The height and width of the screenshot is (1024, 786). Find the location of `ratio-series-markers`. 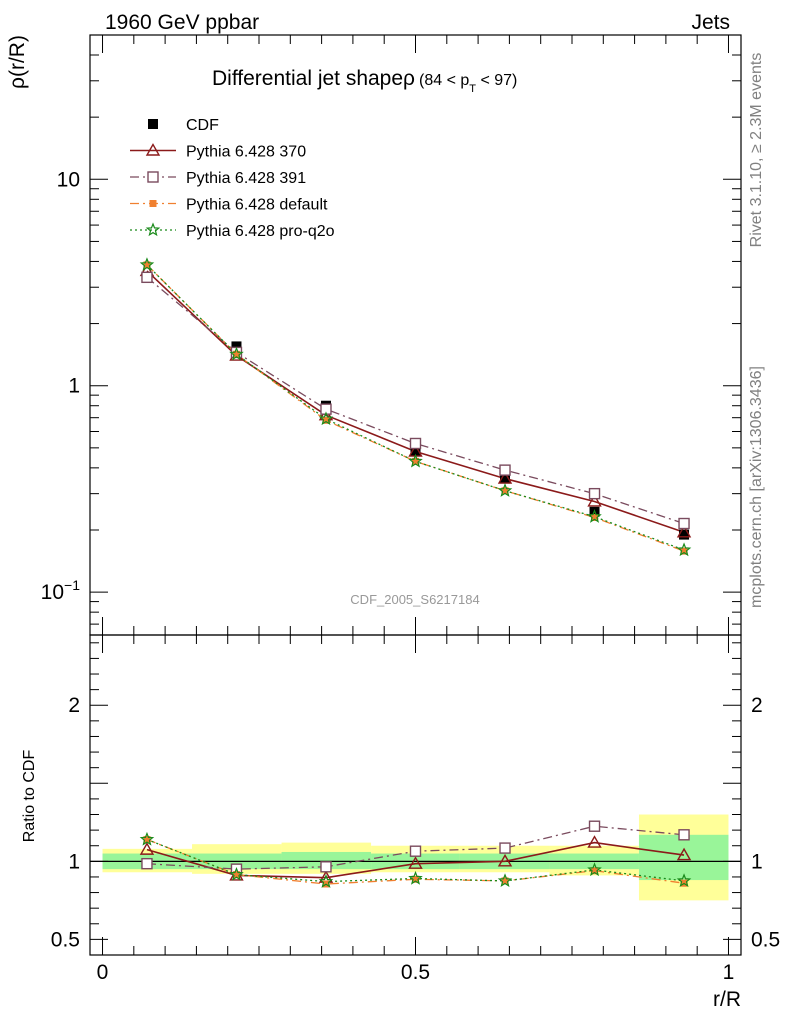

ratio-series-markers is located at coordinates (415, 854).